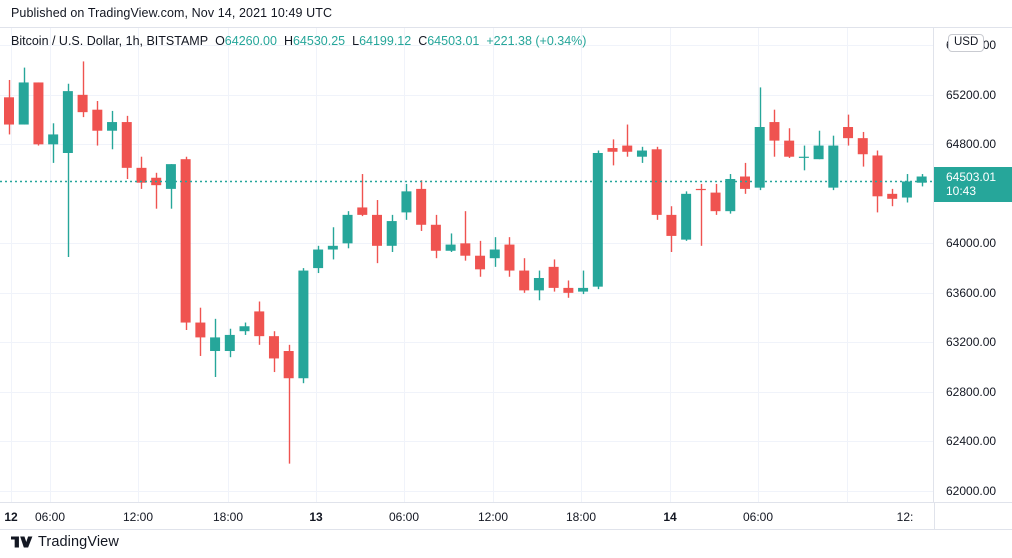 The image size is (1012, 558). I want to click on tradingview-brand-label: TradingView, so click(78, 542).